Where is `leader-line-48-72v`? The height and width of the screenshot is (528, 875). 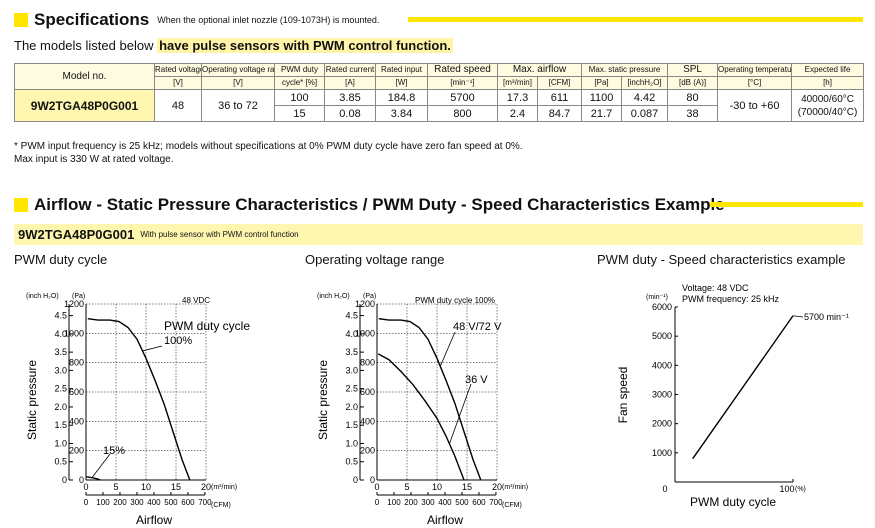
leader-line-48-72v is located at coordinates (448, 348).